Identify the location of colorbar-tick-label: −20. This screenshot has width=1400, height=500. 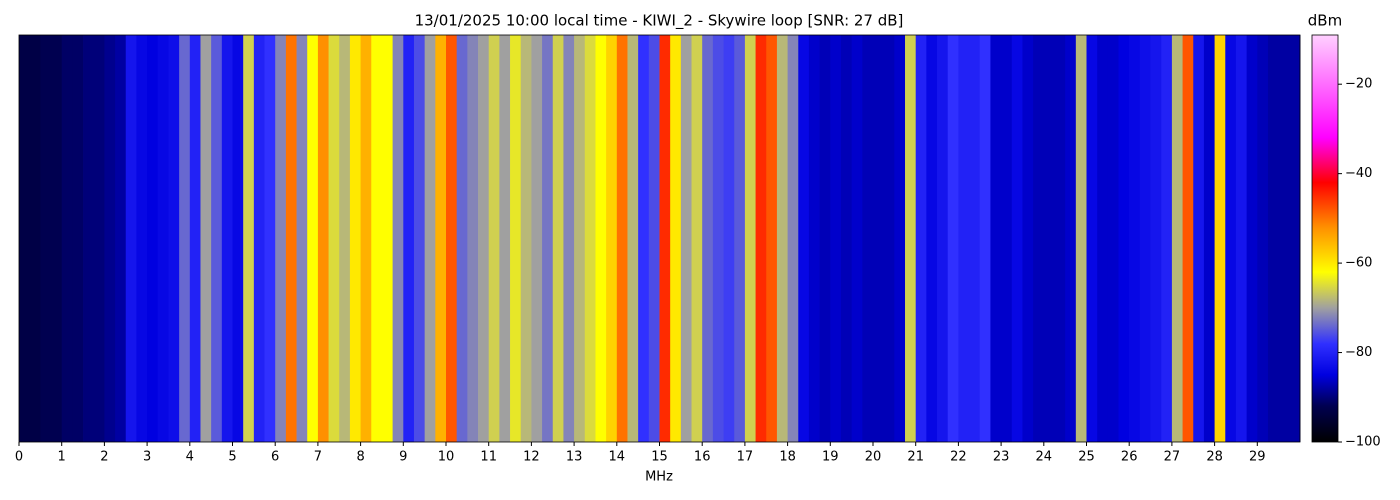
(1358, 84).